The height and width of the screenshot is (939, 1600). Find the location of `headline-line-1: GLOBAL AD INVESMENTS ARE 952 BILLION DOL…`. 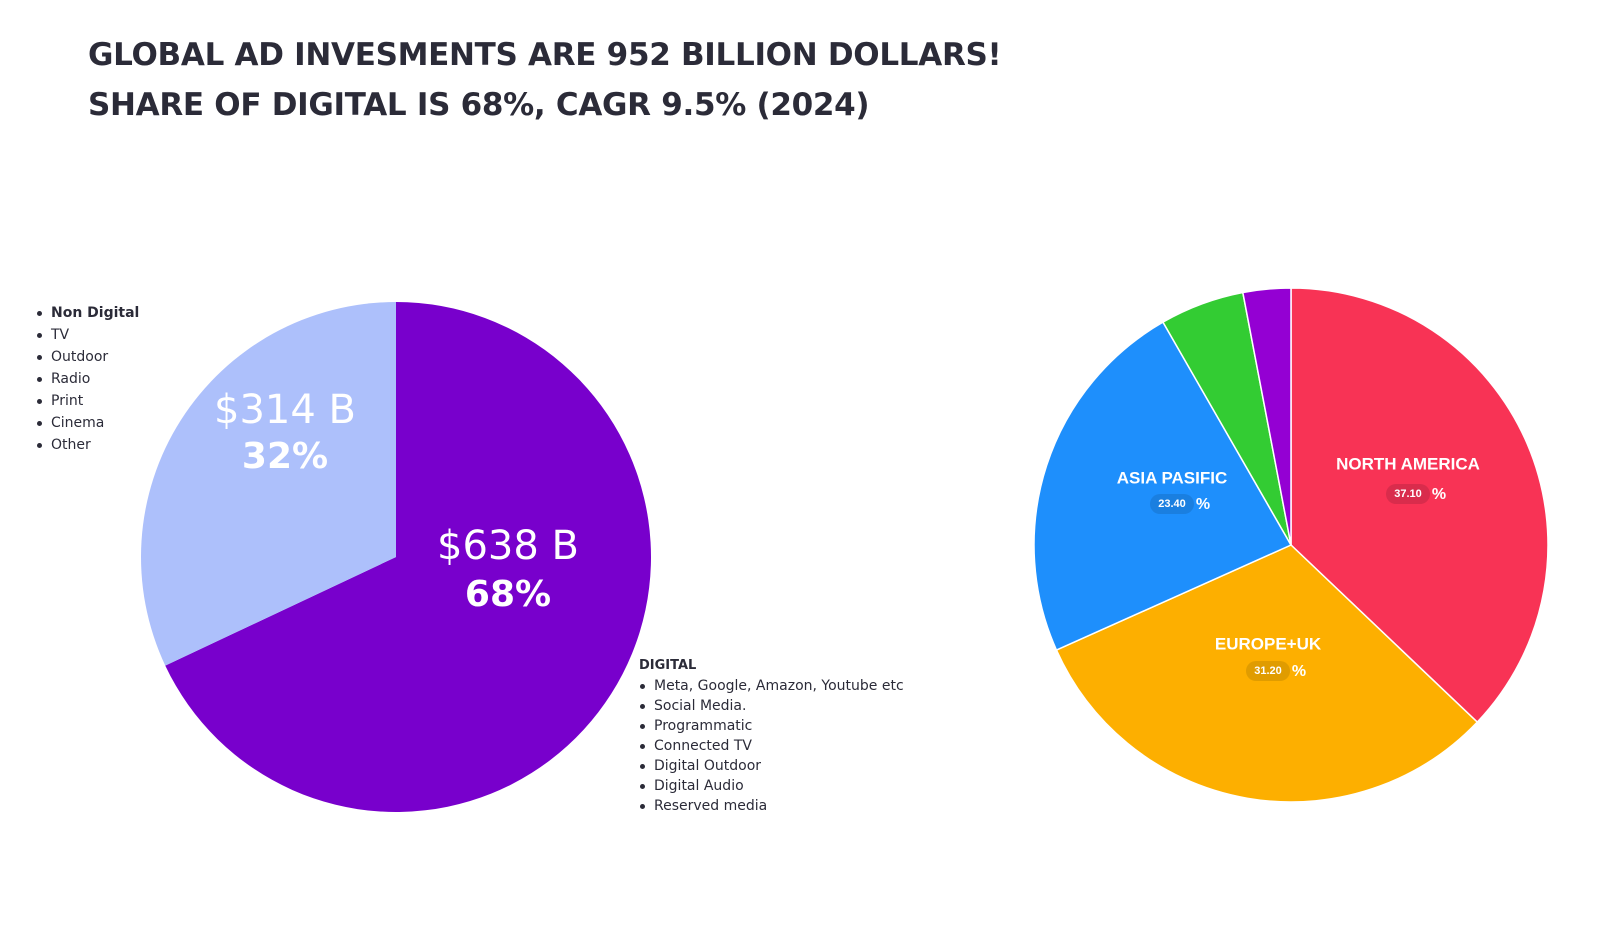

headline-line-1: GLOBAL AD INVESMENTS ARE 952 BILLION DOL… is located at coordinates (545, 55).